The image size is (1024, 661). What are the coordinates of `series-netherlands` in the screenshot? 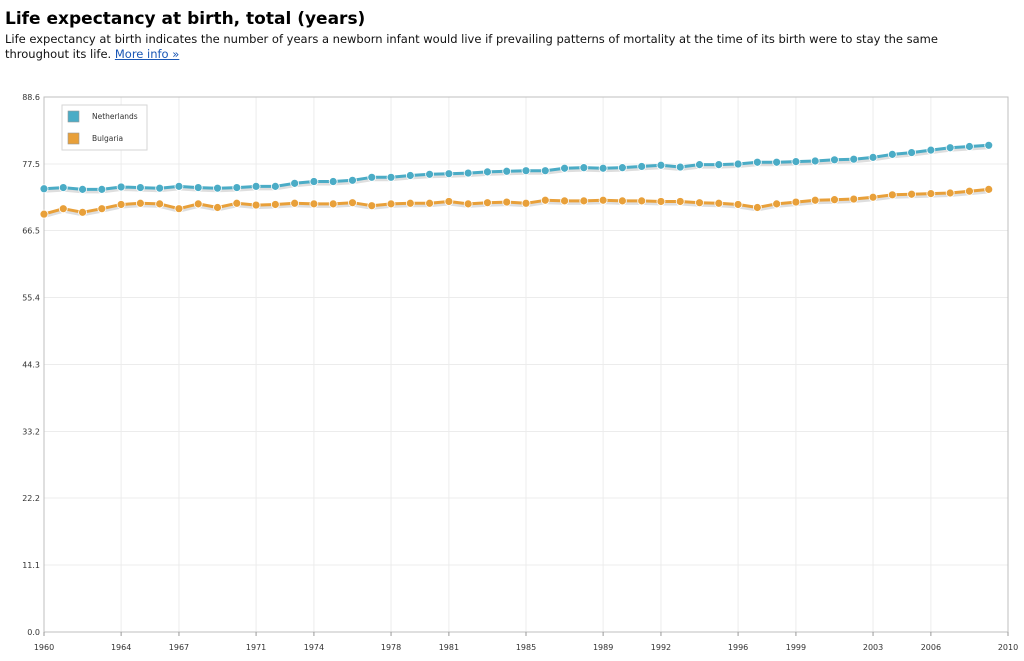 It's located at (516, 167).